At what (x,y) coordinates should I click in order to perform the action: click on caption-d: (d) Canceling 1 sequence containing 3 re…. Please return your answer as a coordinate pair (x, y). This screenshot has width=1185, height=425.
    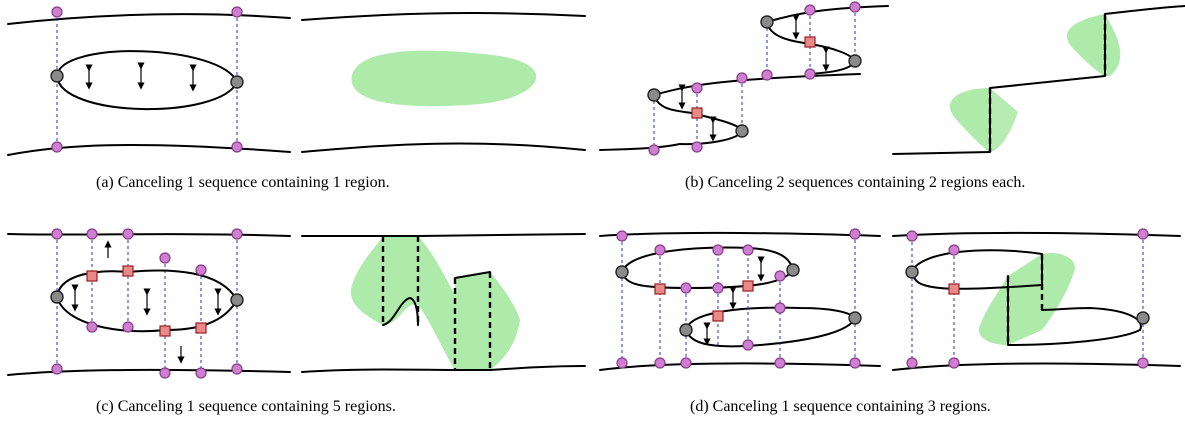
    Looking at the image, I should click on (840, 406).